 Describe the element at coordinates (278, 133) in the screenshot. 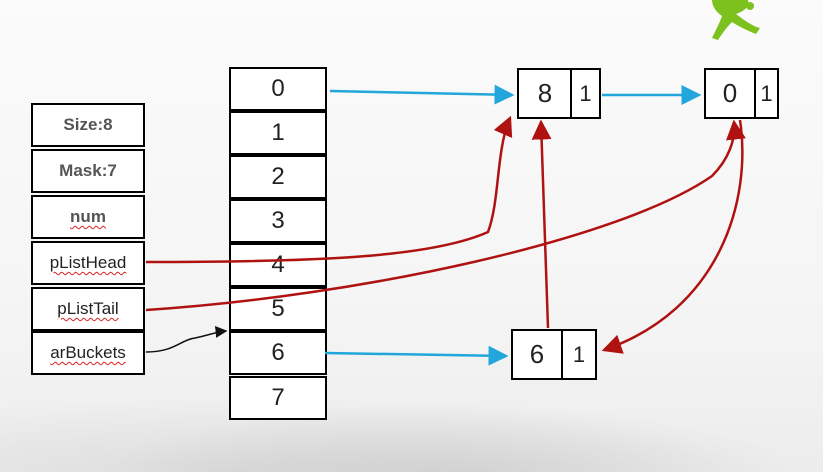

I see `bucket-1: 1` at that location.